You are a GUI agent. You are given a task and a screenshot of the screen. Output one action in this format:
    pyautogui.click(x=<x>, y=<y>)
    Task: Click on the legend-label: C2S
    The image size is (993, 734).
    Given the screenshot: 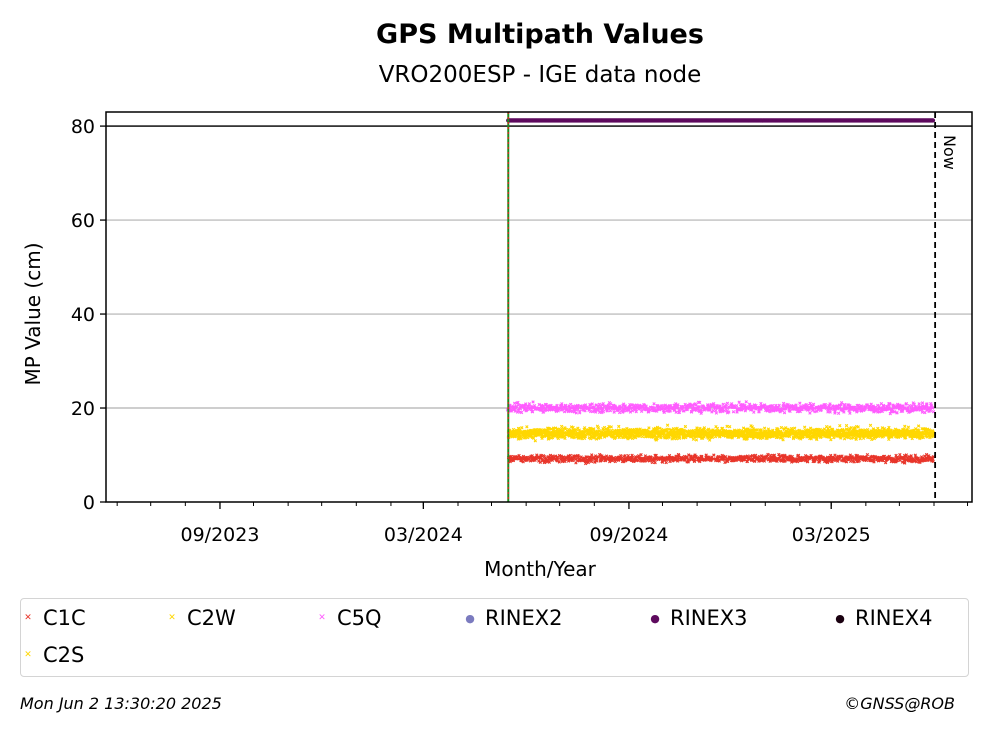 What is the action you would take?
    pyautogui.click(x=64, y=655)
    